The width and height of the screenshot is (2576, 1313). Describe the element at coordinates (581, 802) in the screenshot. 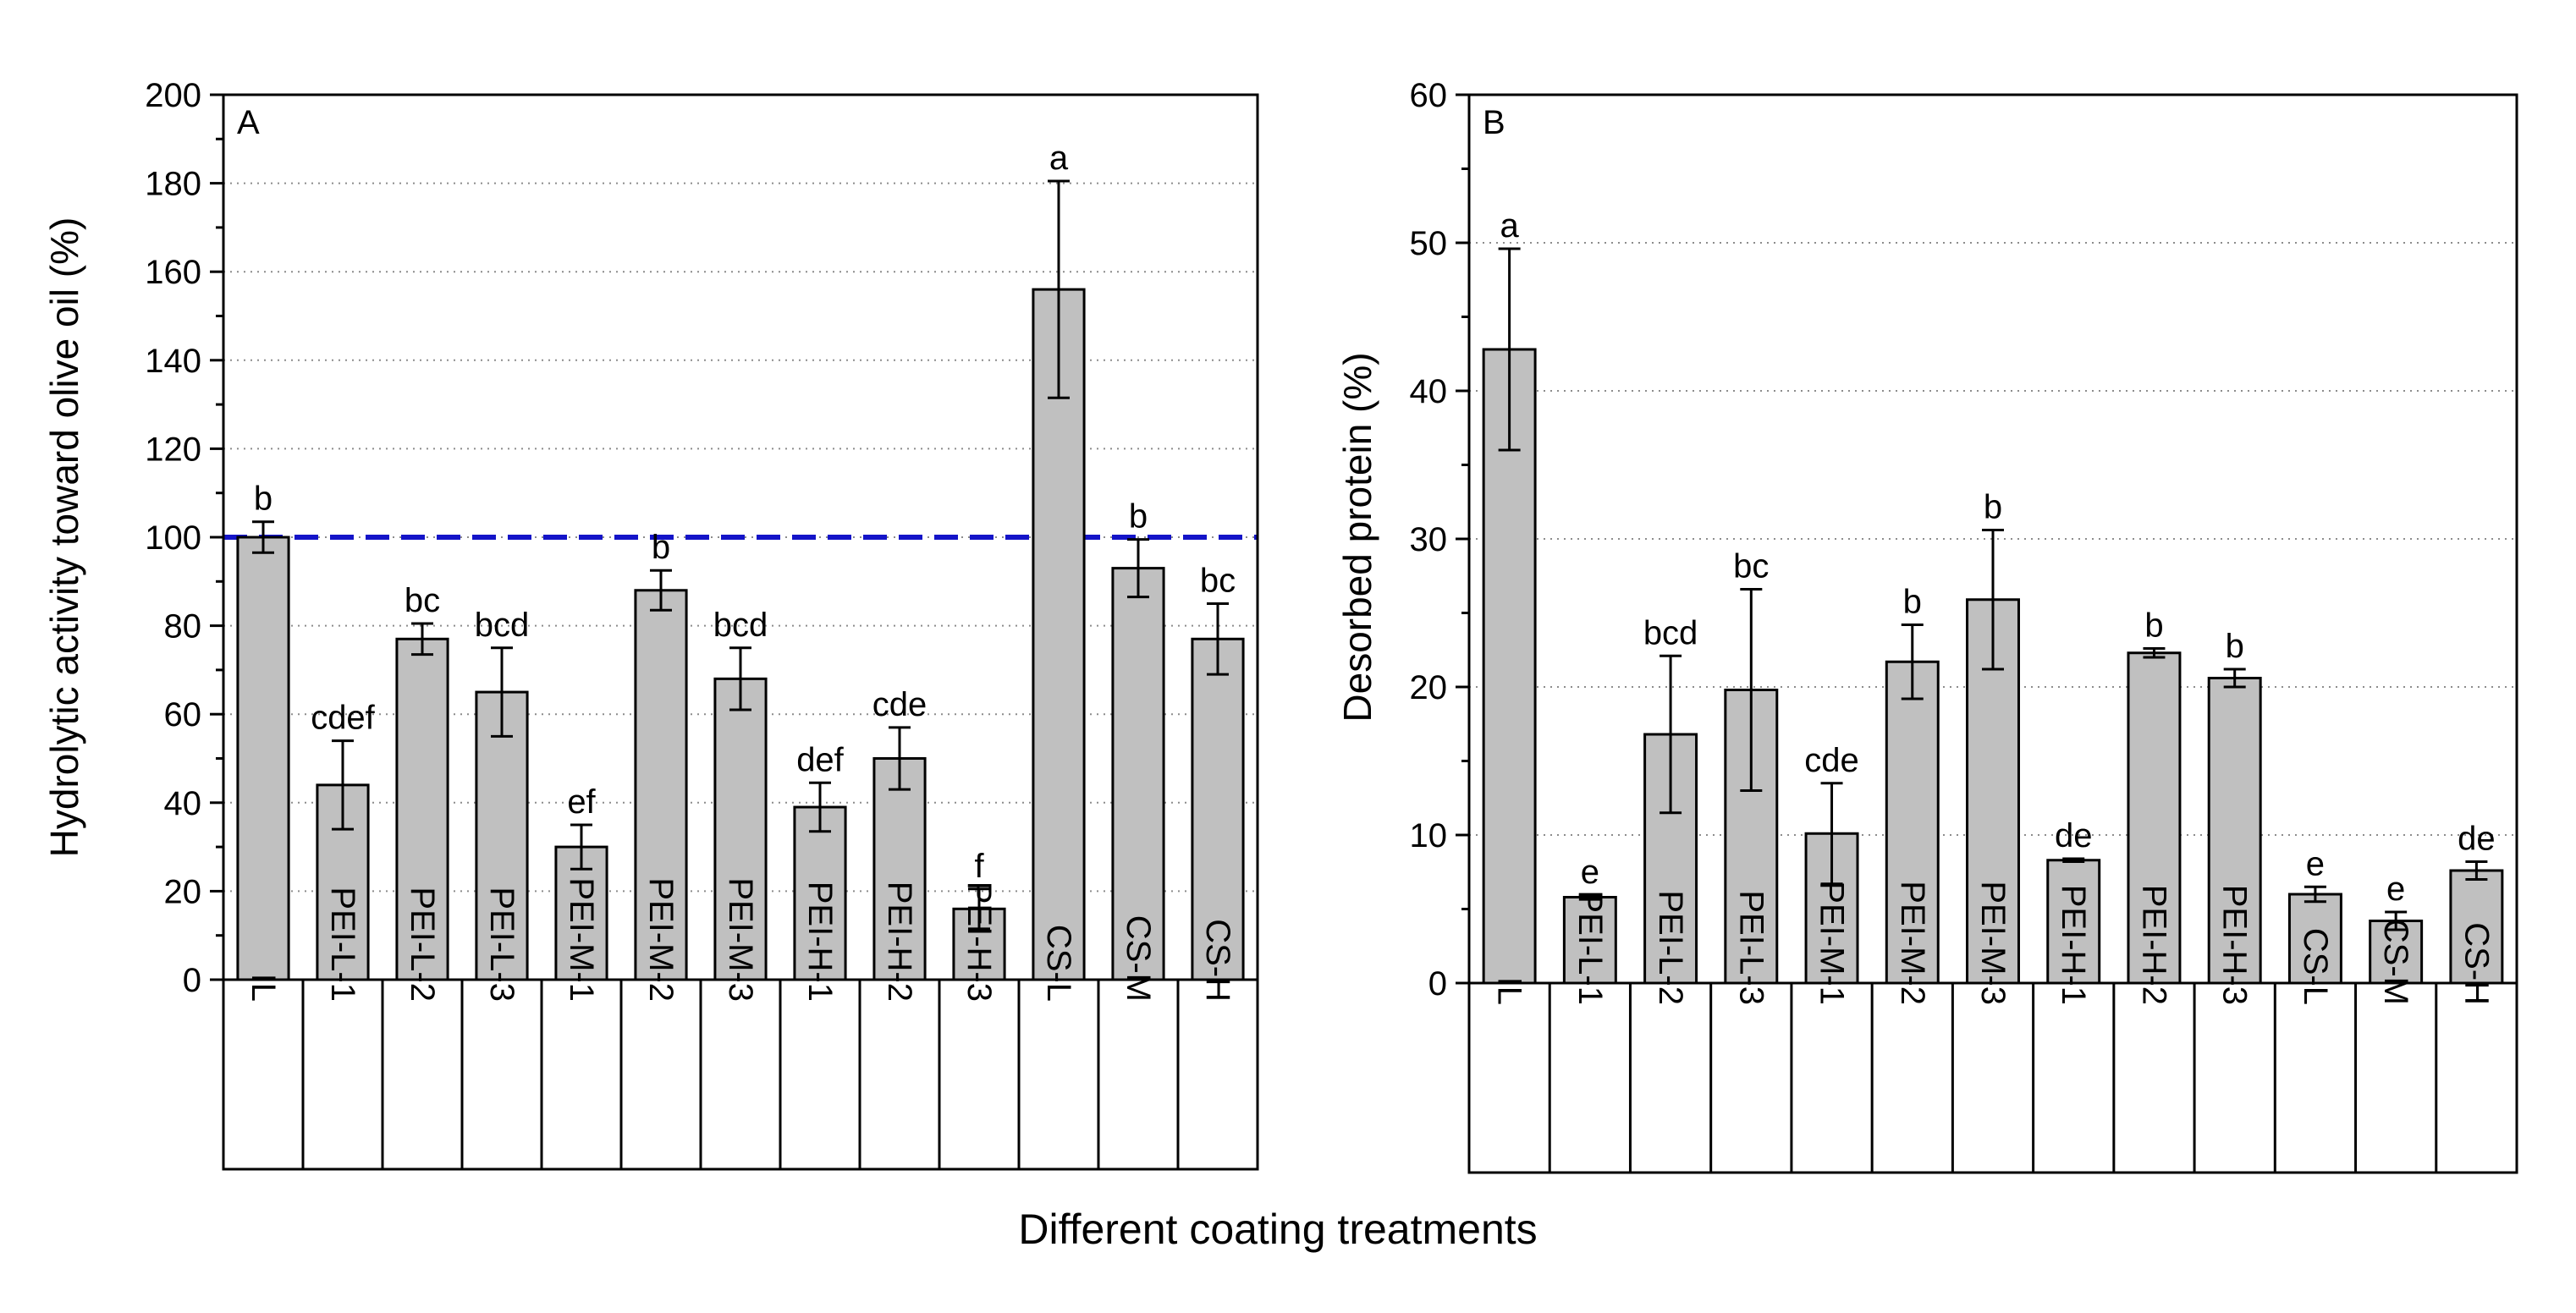

I see `significance-letter-PEI-M-1: ef` at that location.